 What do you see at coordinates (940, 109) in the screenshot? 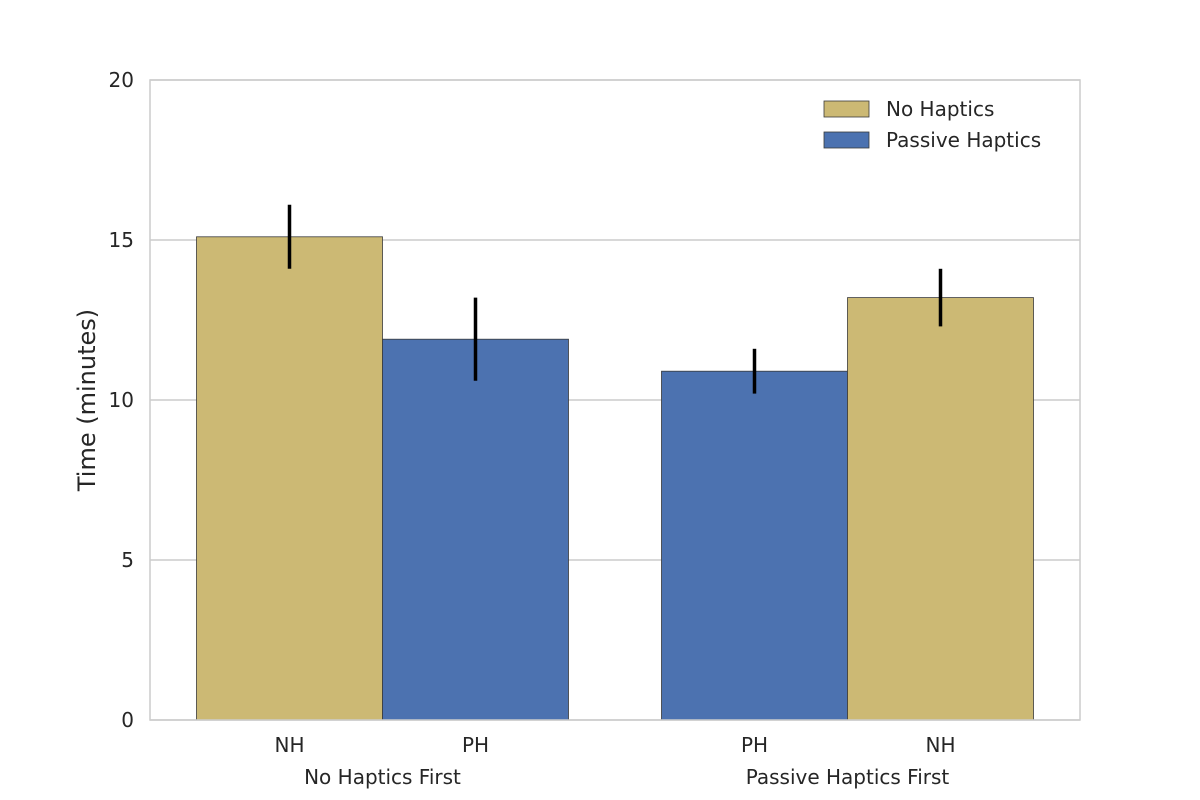
I see `legend-label: No Haptics` at bounding box center [940, 109].